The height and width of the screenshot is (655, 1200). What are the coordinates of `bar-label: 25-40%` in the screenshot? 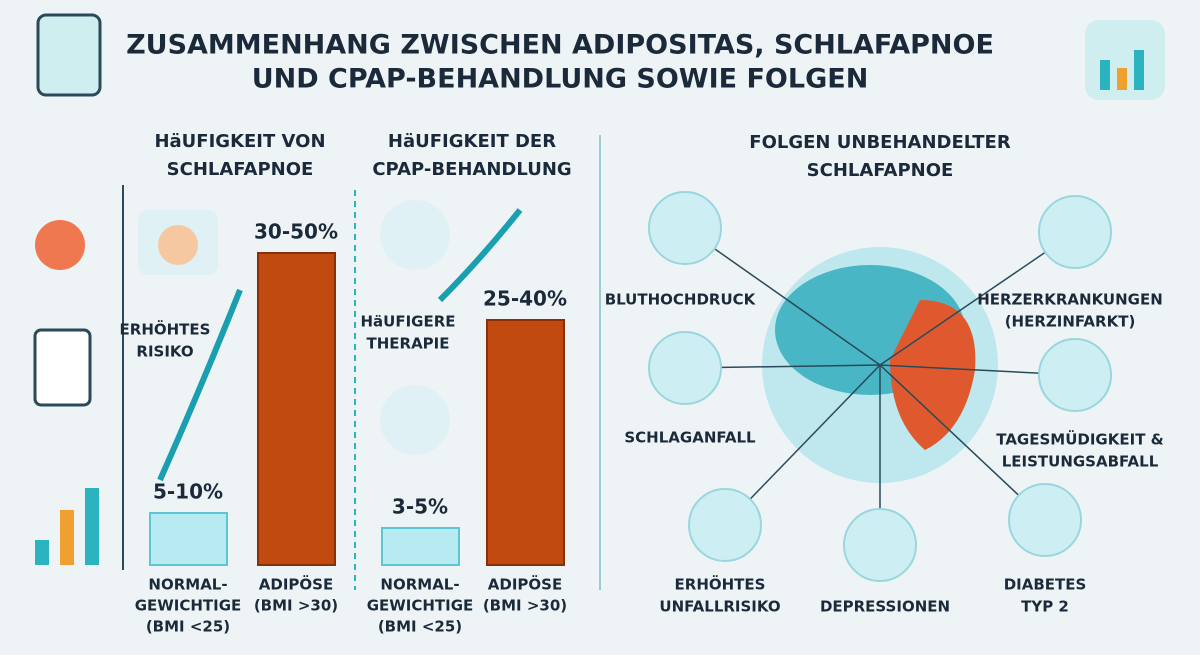 It's located at (525, 299).